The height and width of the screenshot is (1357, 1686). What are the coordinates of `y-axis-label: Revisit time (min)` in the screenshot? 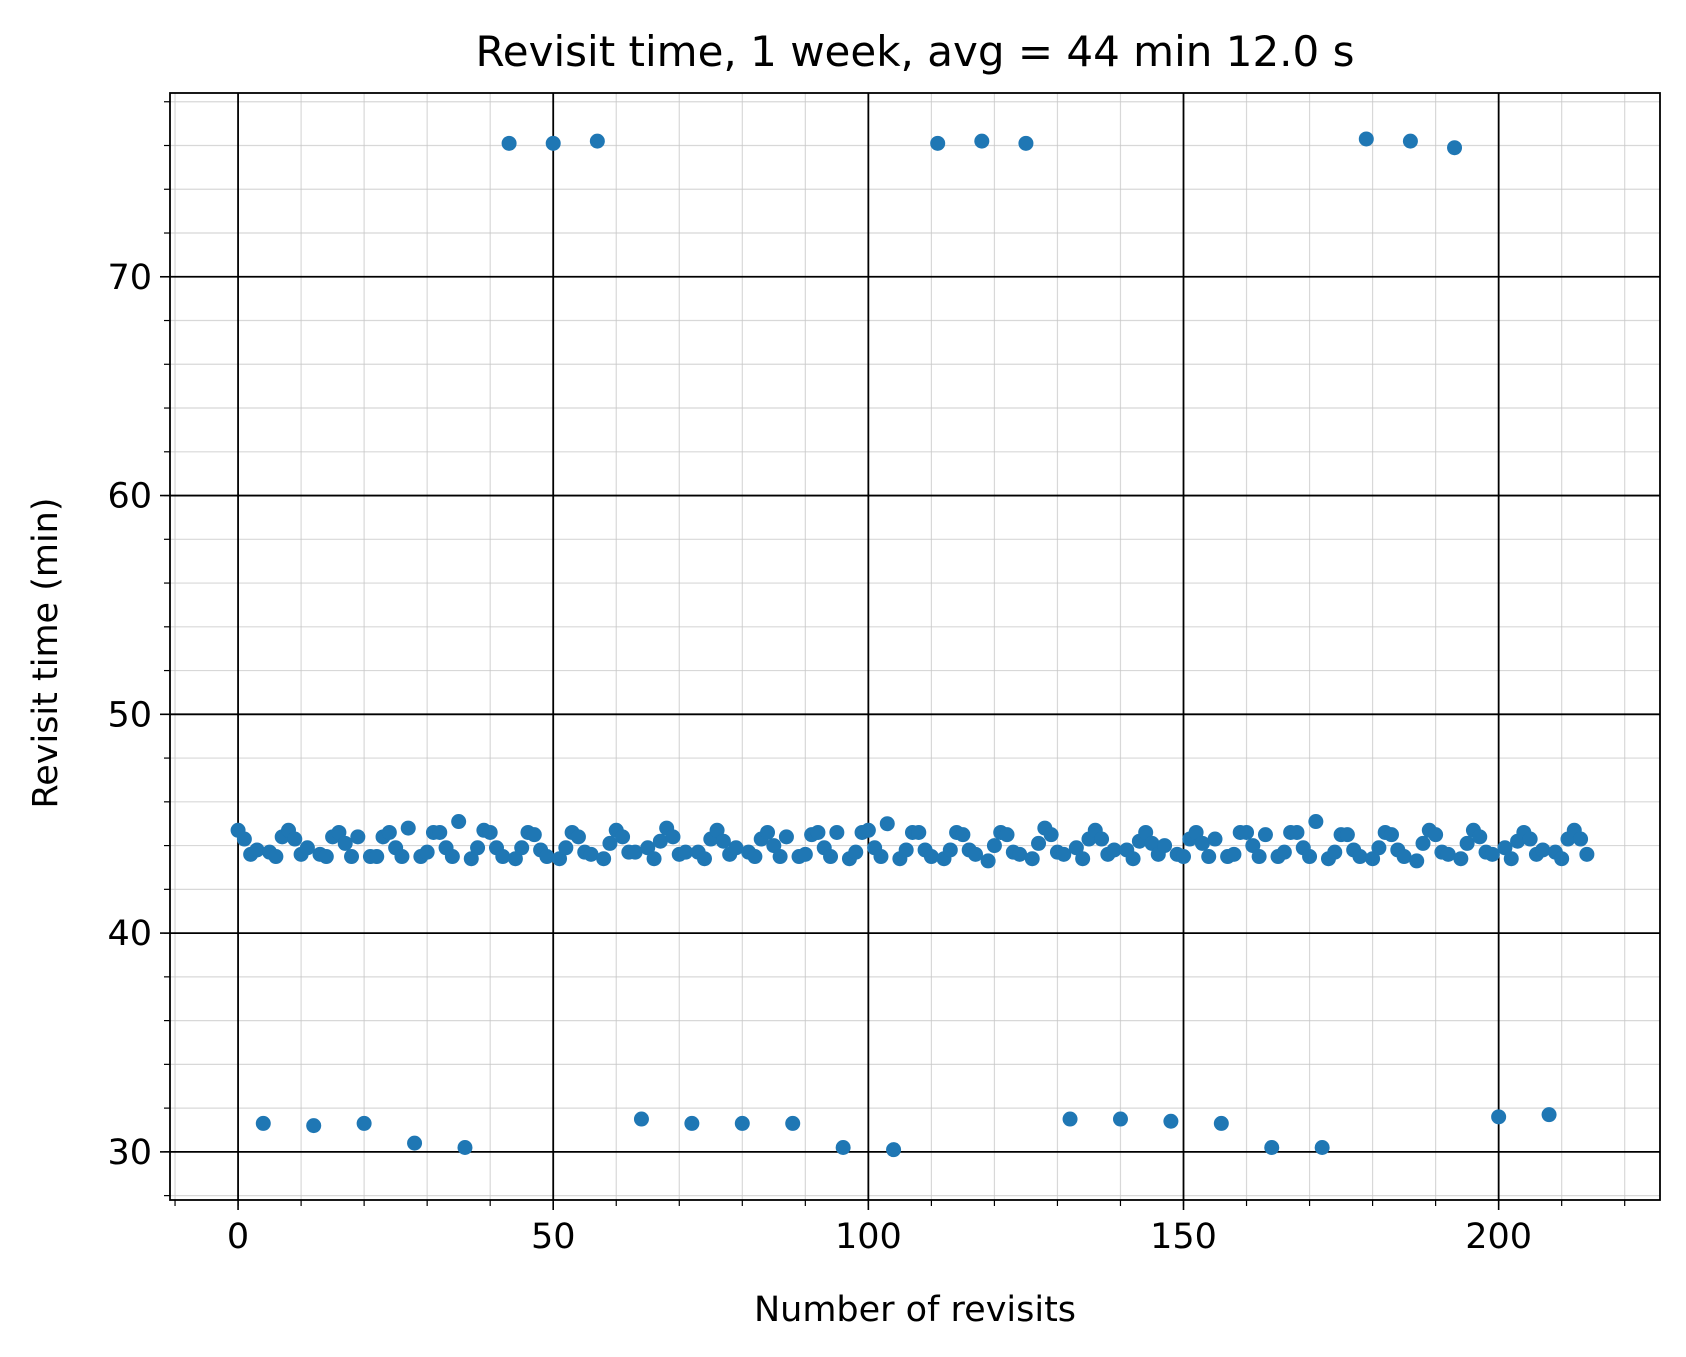 It's located at (46, 652).